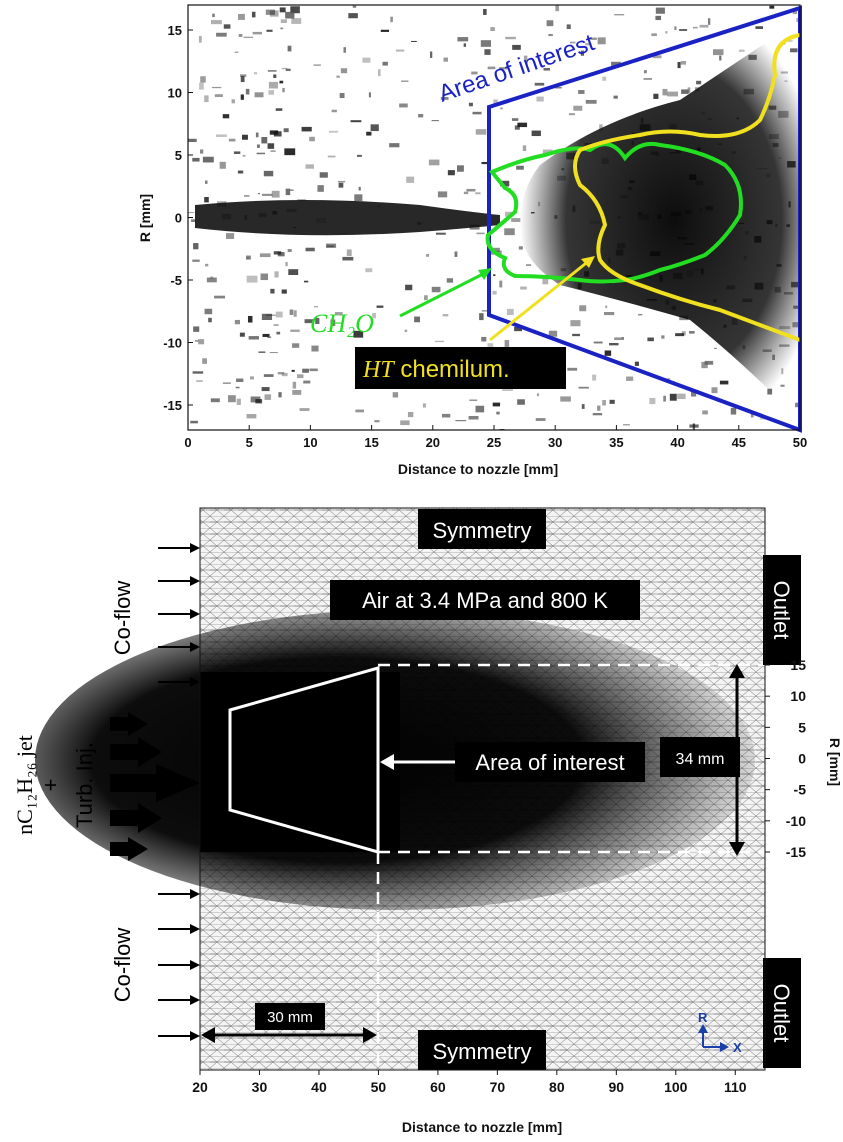 This screenshot has height=1142, width=843. I want to click on outlet-bottom-label: Outlet, so click(781, 1013).